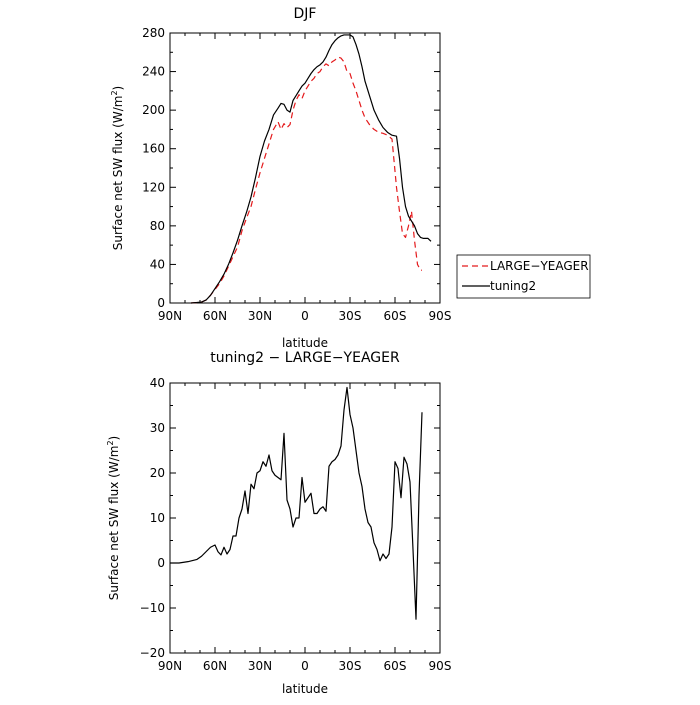 This screenshot has height=705, width=700. What do you see at coordinates (513, 286) in the screenshot?
I see `legend-label-tuning2: tuning2` at bounding box center [513, 286].